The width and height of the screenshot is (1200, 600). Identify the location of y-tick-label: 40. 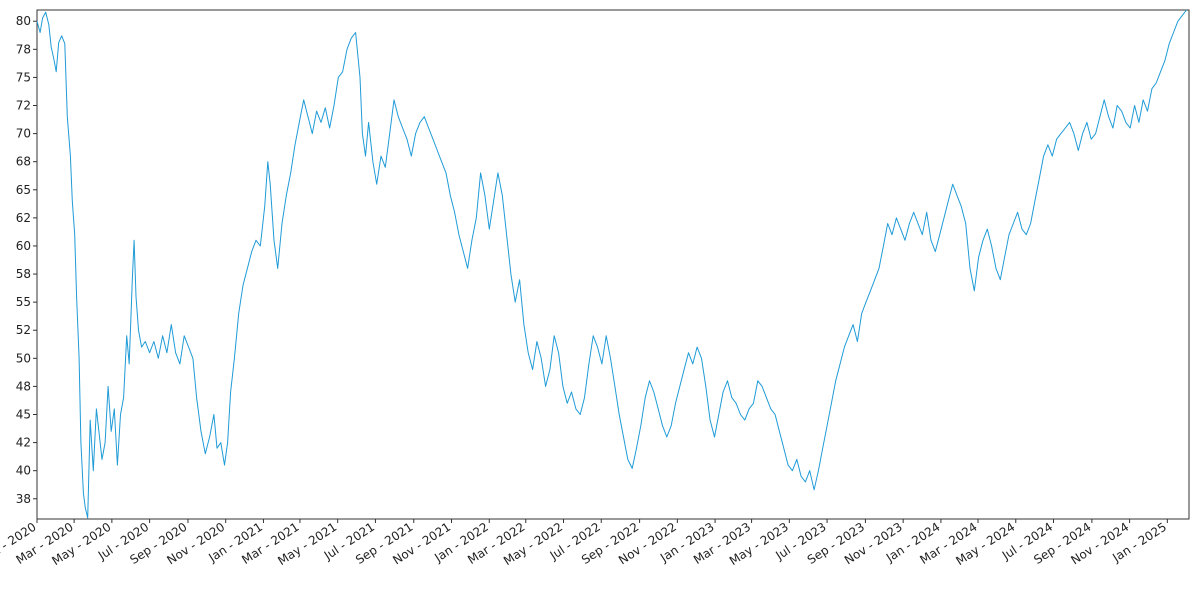
(23, 471).